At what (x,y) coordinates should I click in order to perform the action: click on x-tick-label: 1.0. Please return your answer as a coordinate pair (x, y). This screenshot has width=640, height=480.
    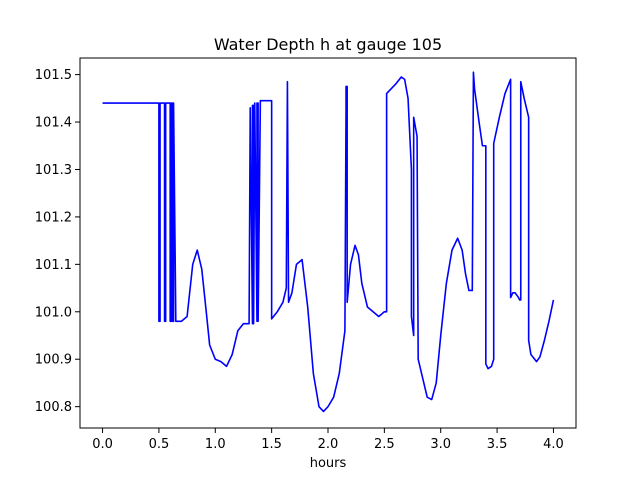
    Looking at the image, I should click on (215, 444).